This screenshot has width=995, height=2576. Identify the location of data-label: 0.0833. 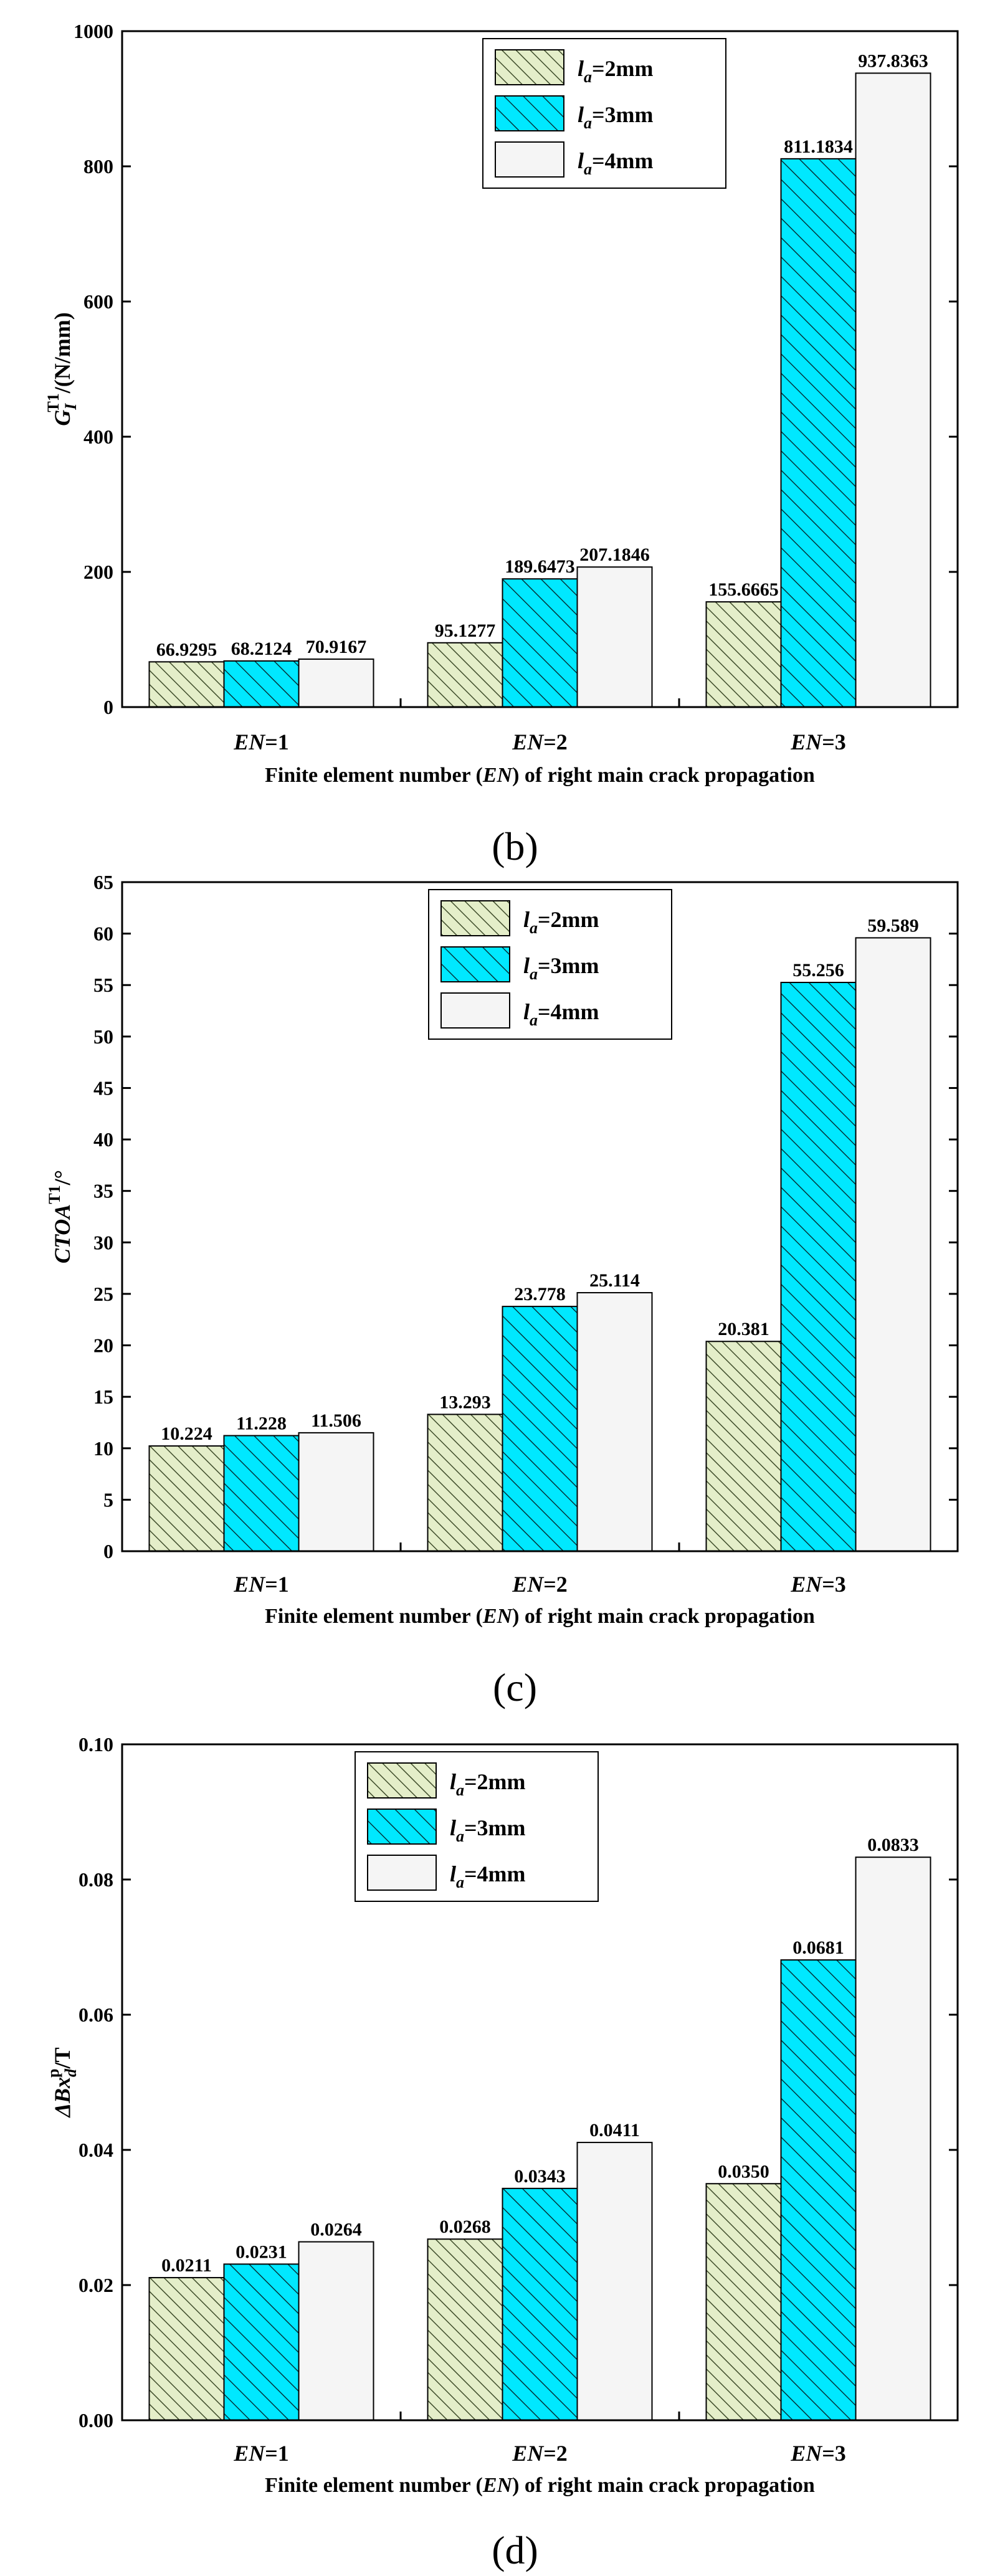
(893, 1845).